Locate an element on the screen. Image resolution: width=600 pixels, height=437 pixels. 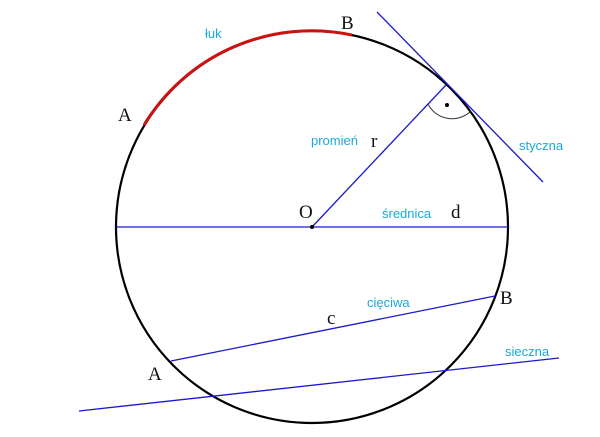
radius-line is located at coordinates (379, 156).